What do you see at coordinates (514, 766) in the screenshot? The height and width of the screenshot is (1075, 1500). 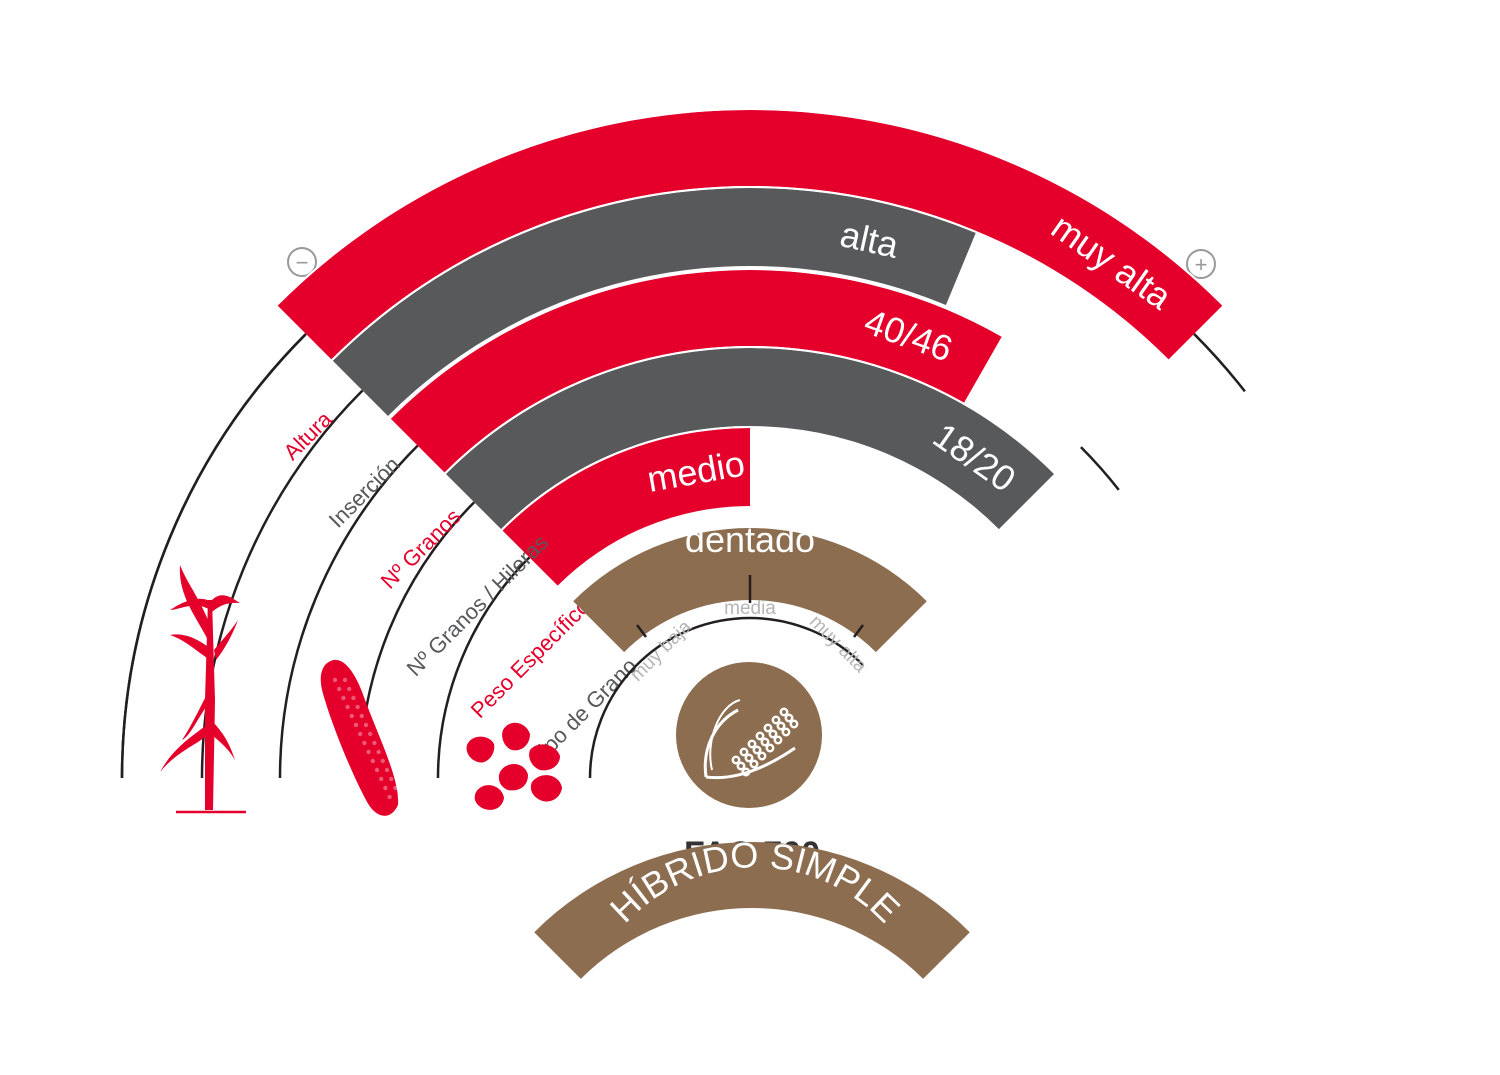 I see `corn-kernels-icon` at bounding box center [514, 766].